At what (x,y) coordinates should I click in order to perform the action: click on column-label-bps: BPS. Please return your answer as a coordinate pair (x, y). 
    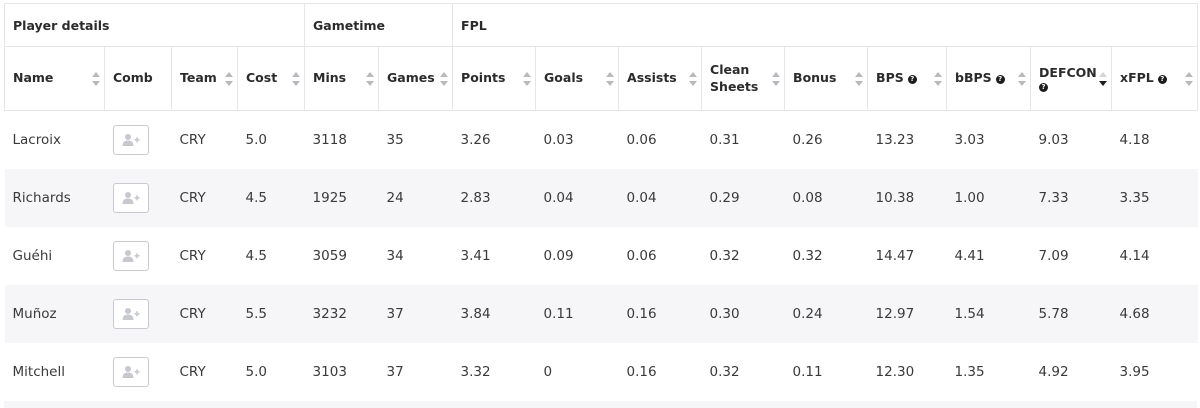
    Looking at the image, I should click on (890, 78).